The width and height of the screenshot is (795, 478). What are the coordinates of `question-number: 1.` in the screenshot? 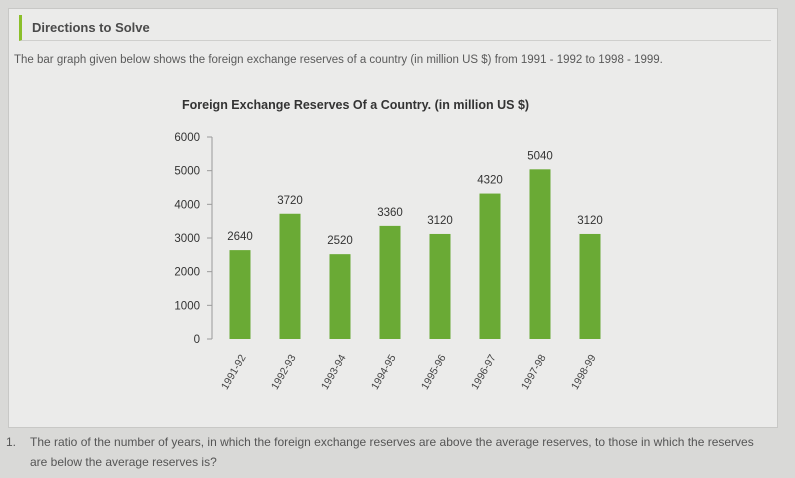 It's located at (11, 442).